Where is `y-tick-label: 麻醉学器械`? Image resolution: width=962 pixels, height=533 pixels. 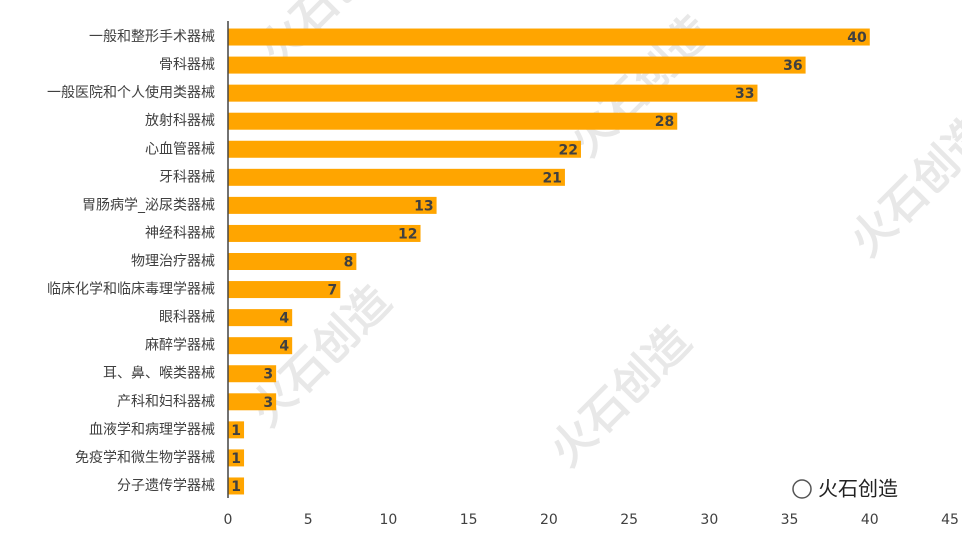
y-tick-label: 麻醉学器械 is located at coordinates (180, 346).